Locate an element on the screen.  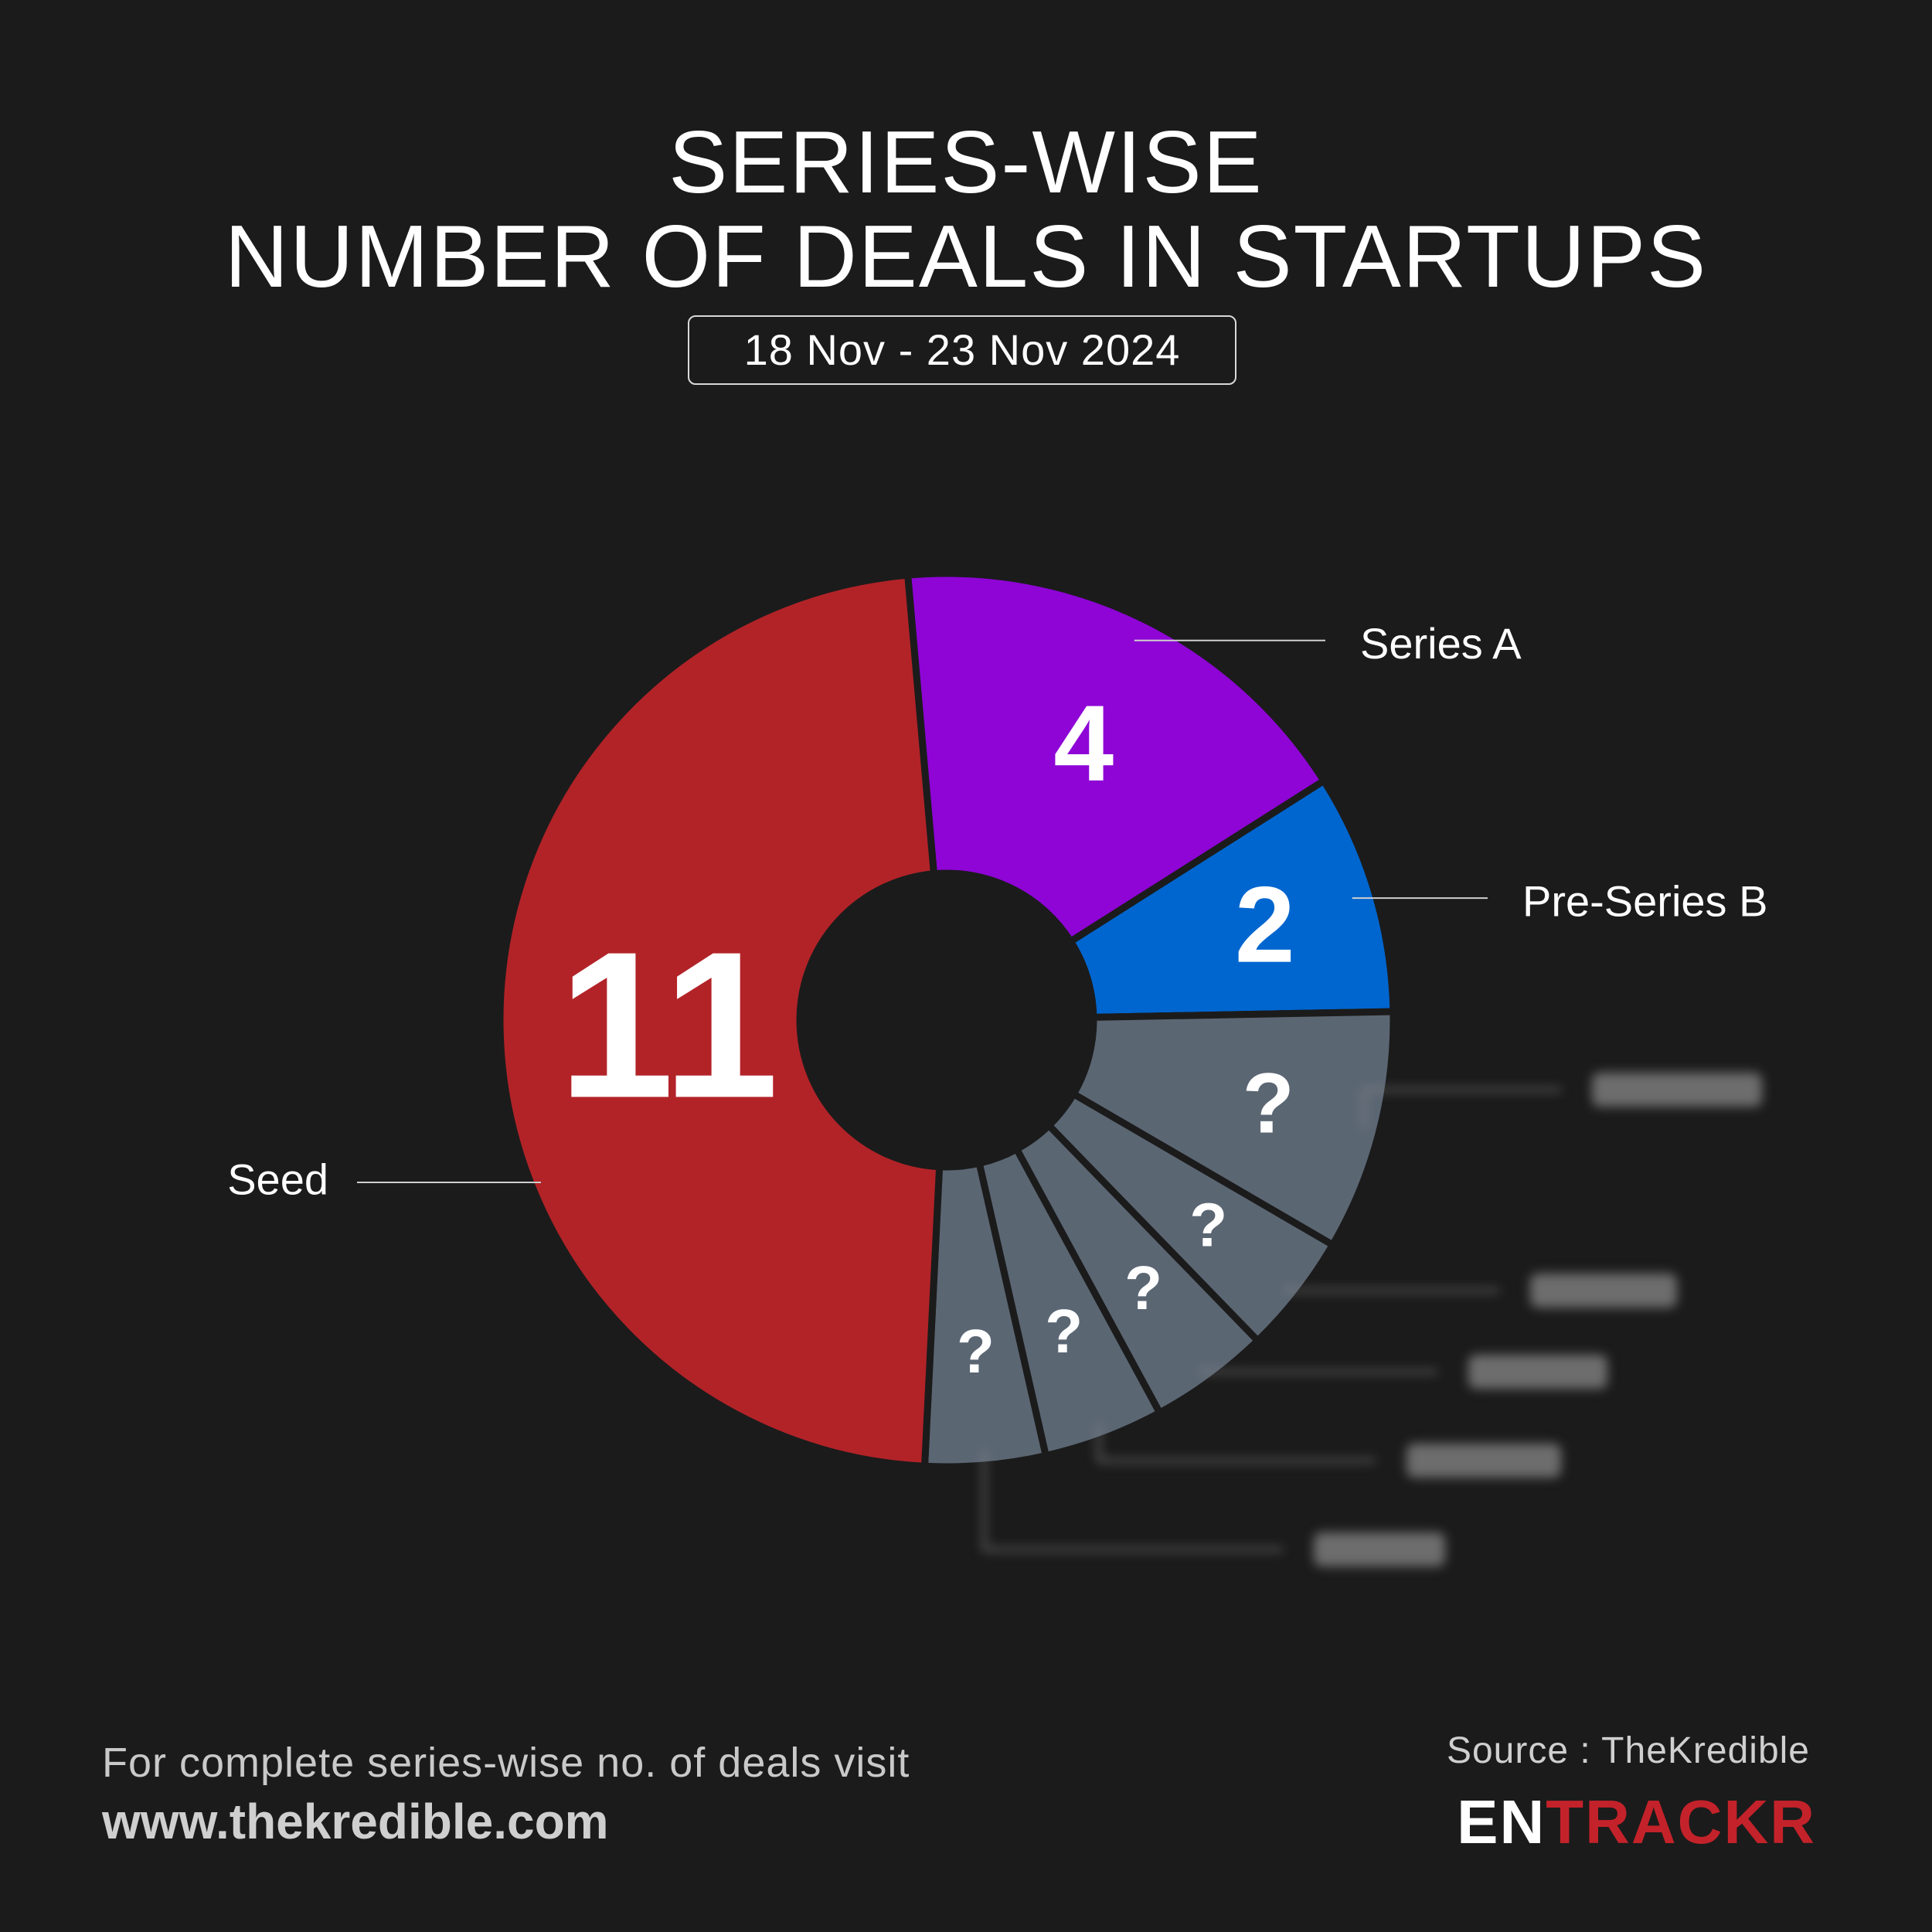
category-label-series-a: Series A is located at coordinates (1441, 643).